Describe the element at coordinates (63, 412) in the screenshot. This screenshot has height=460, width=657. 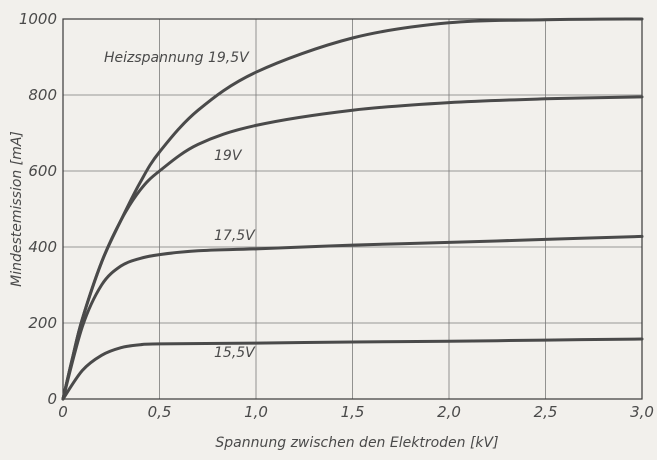
I see `x-tick-label: 0` at that location.